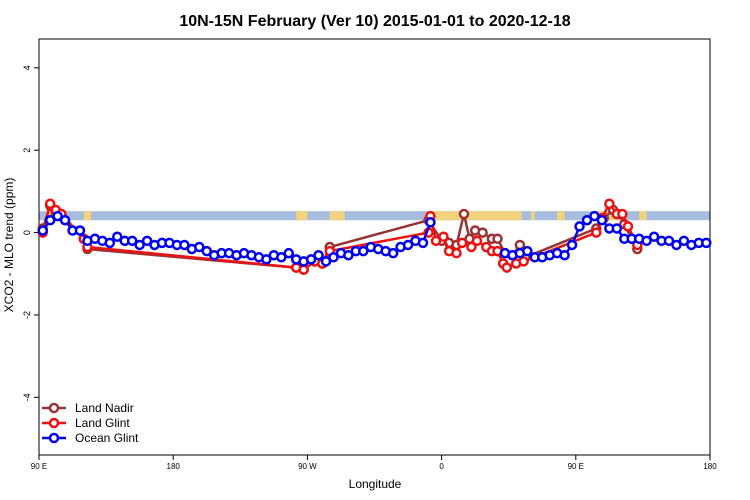 The image size is (750, 500). I want to click on legend-label-2: Ocean Glint, so click(107, 438).